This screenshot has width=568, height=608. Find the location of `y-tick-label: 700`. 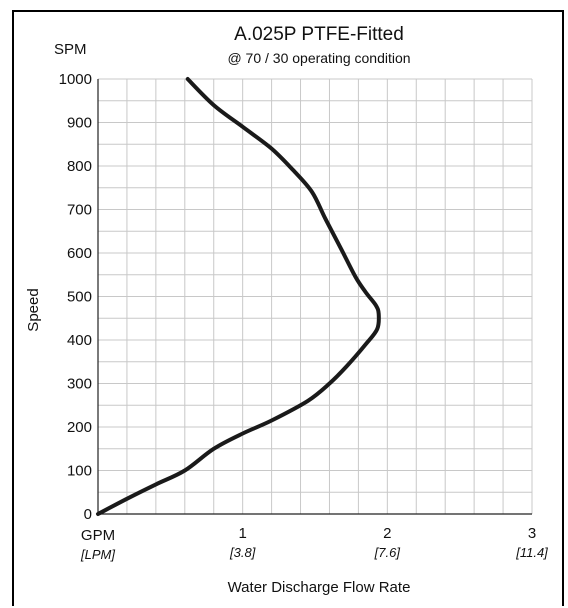

y-tick-label: 700 is located at coordinates (79, 210).